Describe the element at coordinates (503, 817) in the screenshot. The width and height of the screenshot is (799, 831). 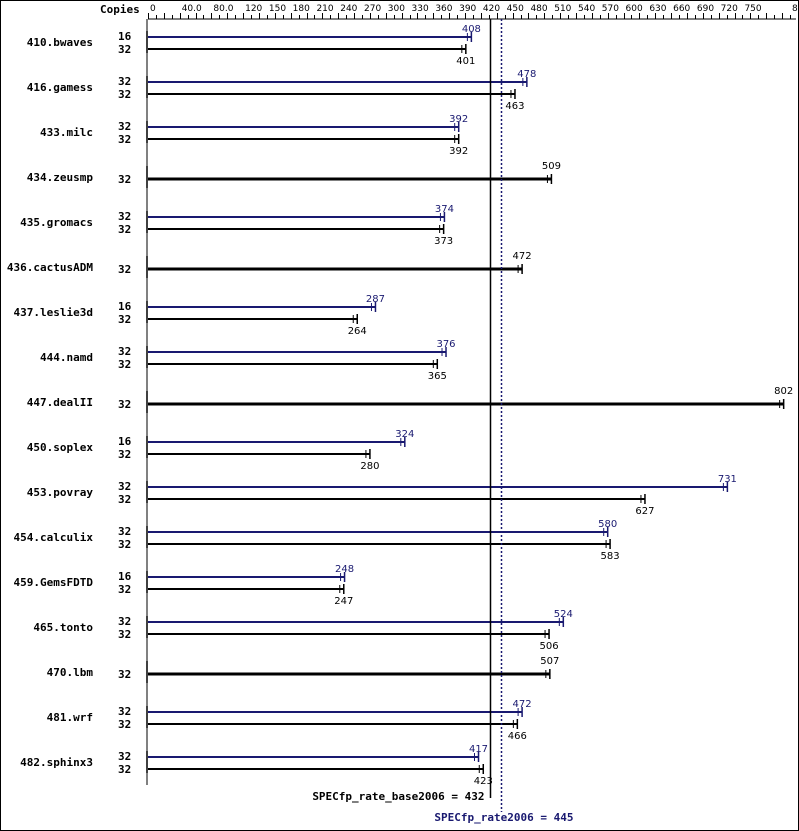
I see `peak-reference-label: SPECfp_rate2006 = 445` at that location.